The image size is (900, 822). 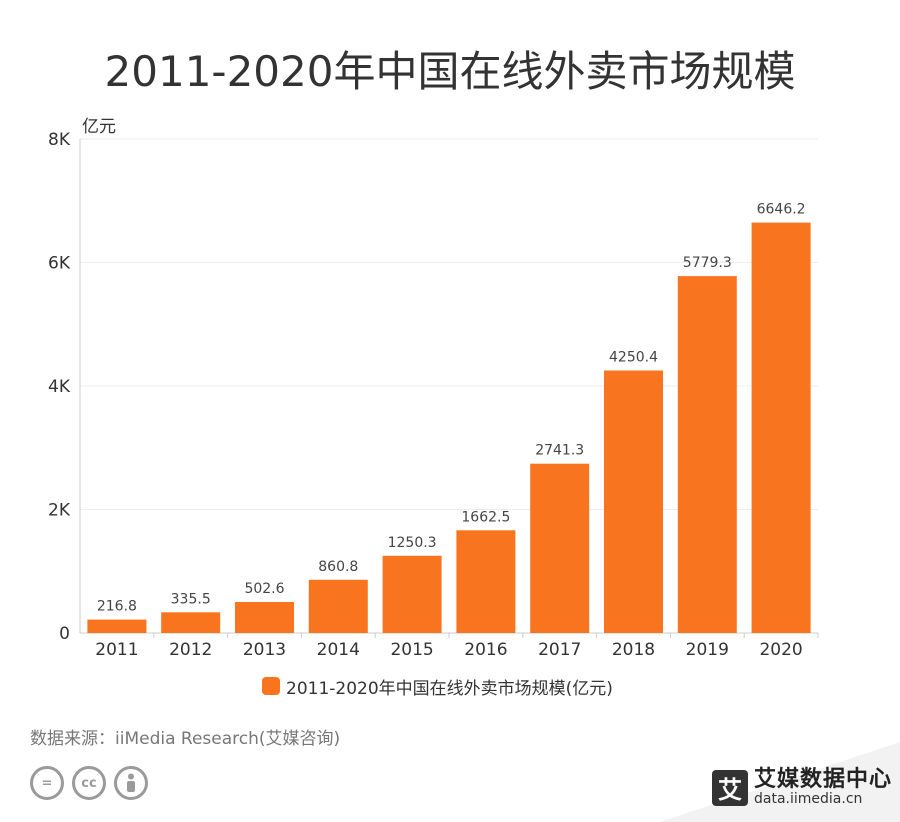 I want to click on data-label: 5779.3, so click(x=707, y=263).